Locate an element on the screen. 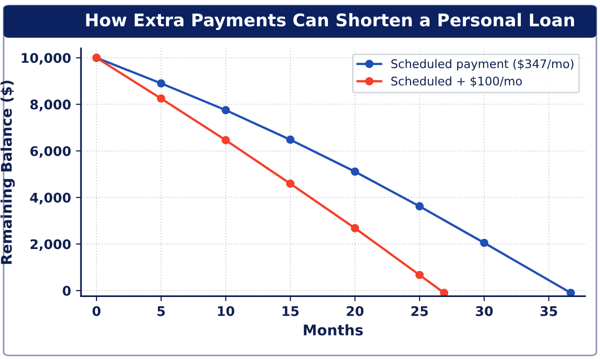 The height and width of the screenshot is (359, 600). x-tick-label: 5 is located at coordinates (161, 311).